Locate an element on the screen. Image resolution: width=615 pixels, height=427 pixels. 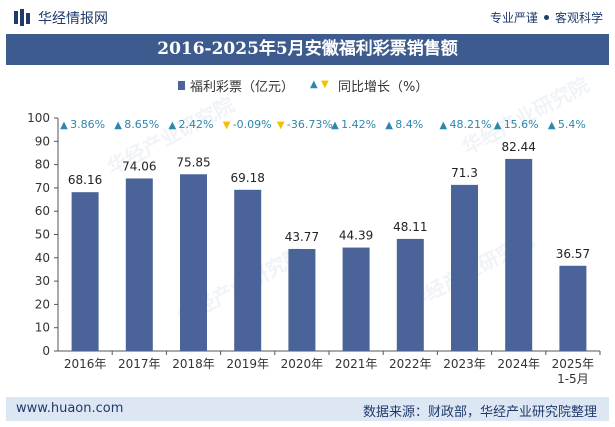
x-tick-label: 1-5月 is located at coordinates (573, 379).